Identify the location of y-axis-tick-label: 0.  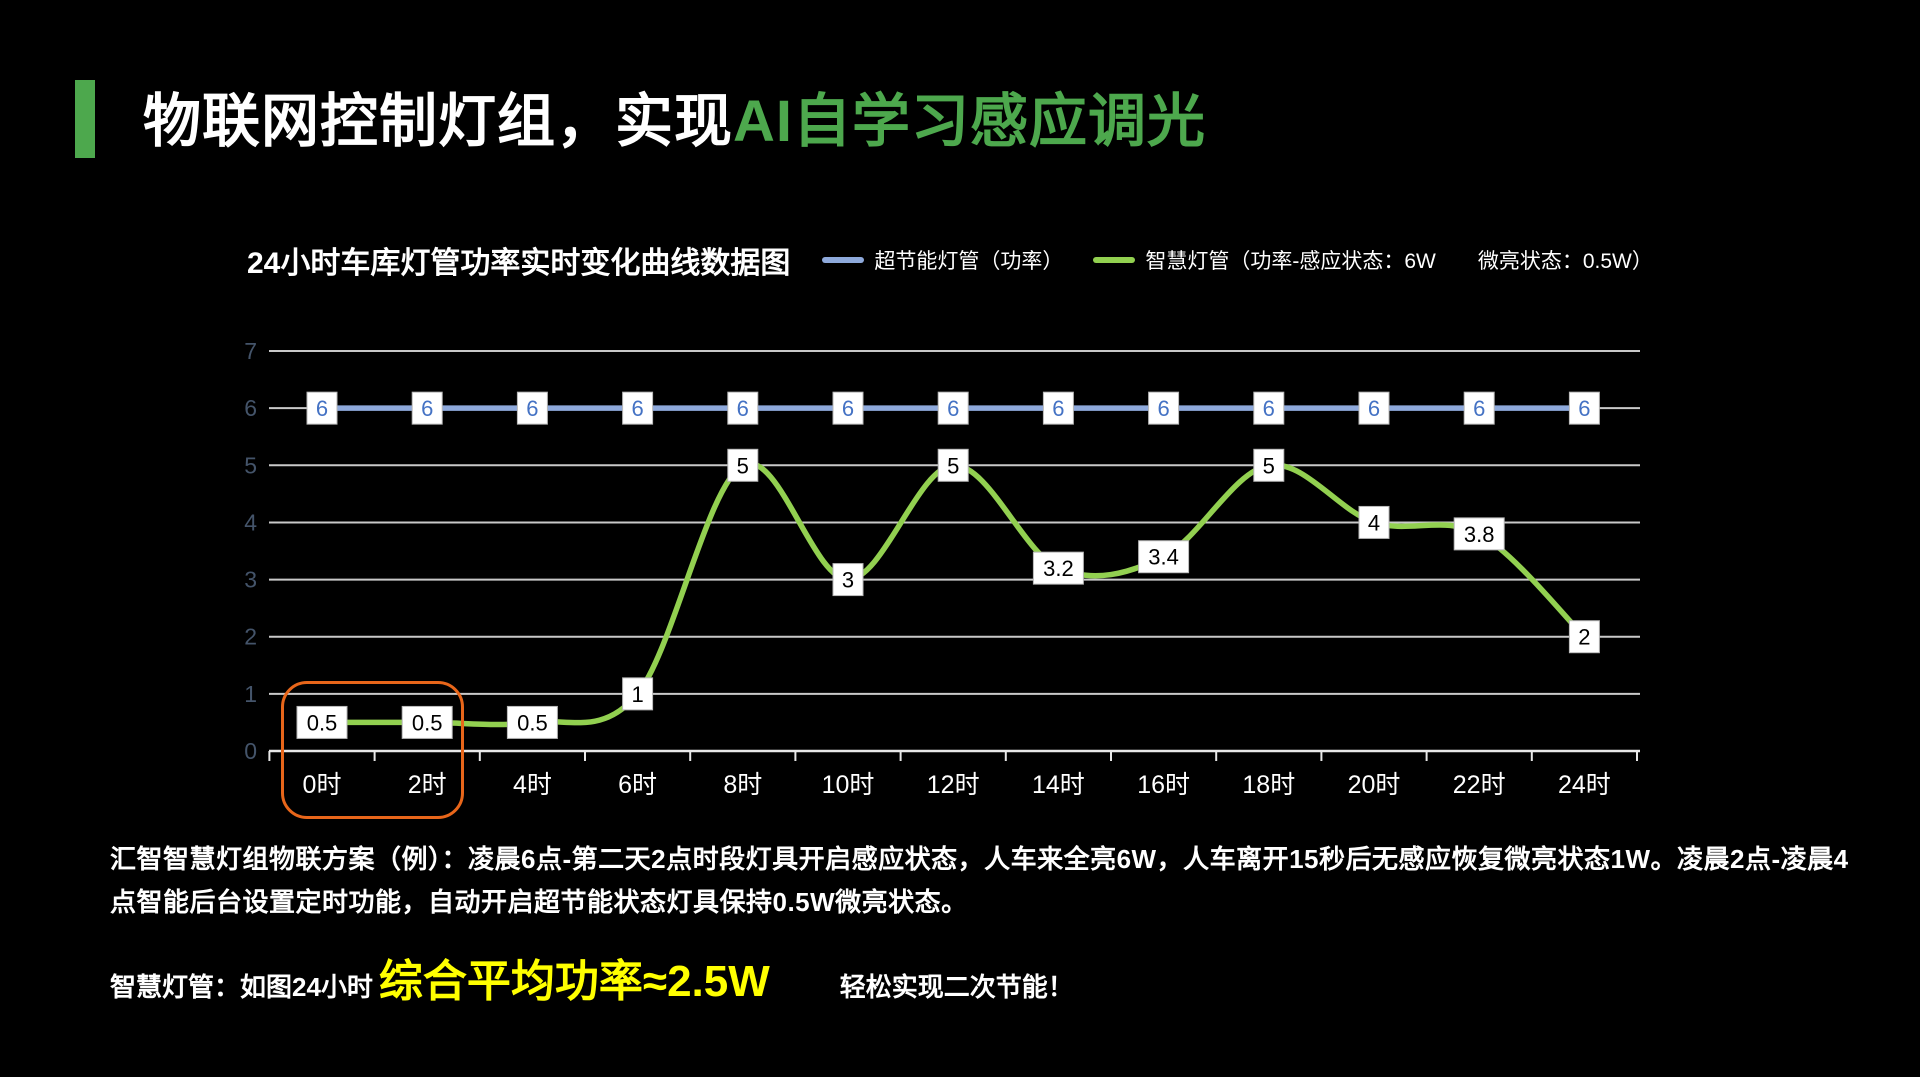
(250, 751).